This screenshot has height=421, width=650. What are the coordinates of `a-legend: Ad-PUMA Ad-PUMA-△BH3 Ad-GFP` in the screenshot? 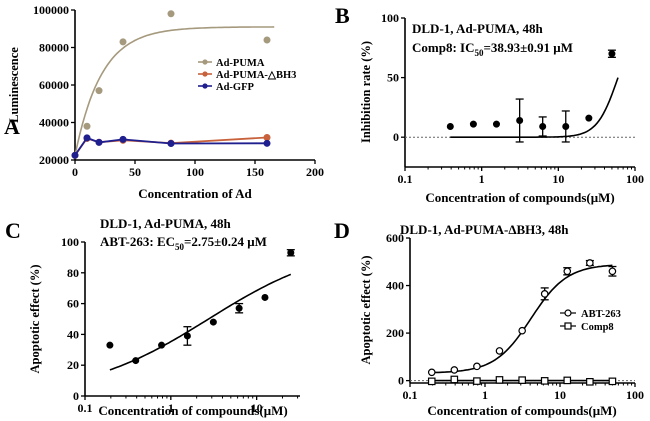 It's located at (247, 75).